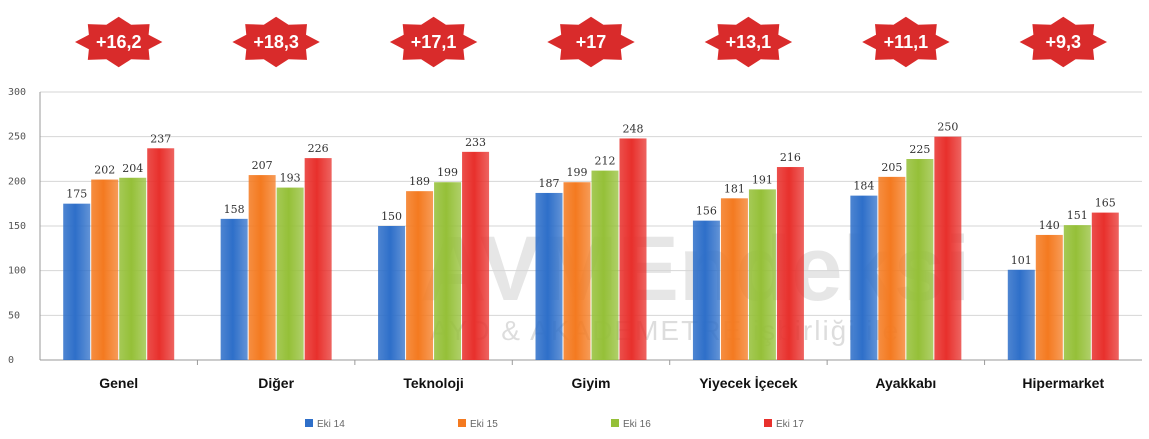 The image size is (1149, 439). I want to click on data-label: 248, so click(633, 128).